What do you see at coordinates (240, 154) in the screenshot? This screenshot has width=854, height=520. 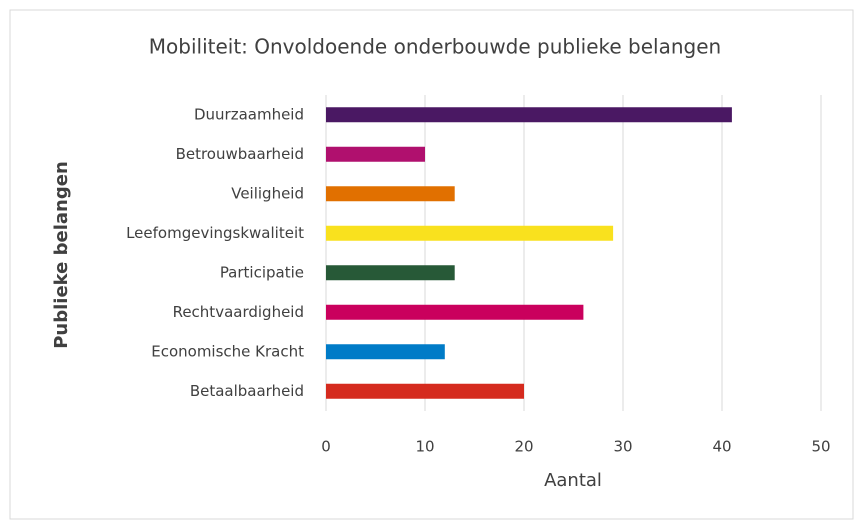 I see `y-tick-label: Betrouwbaarheid` at bounding box center [240, 154].